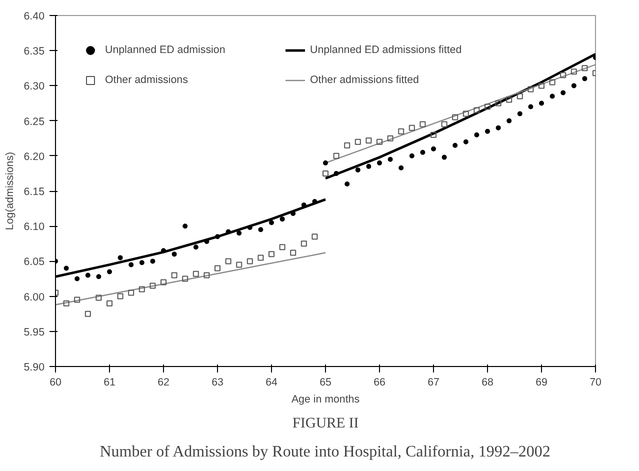 The image size is (639, 471). Describe the element at coordinates (147, 80) in the screenshot. I see `legend-label: Other admissions` at that location.